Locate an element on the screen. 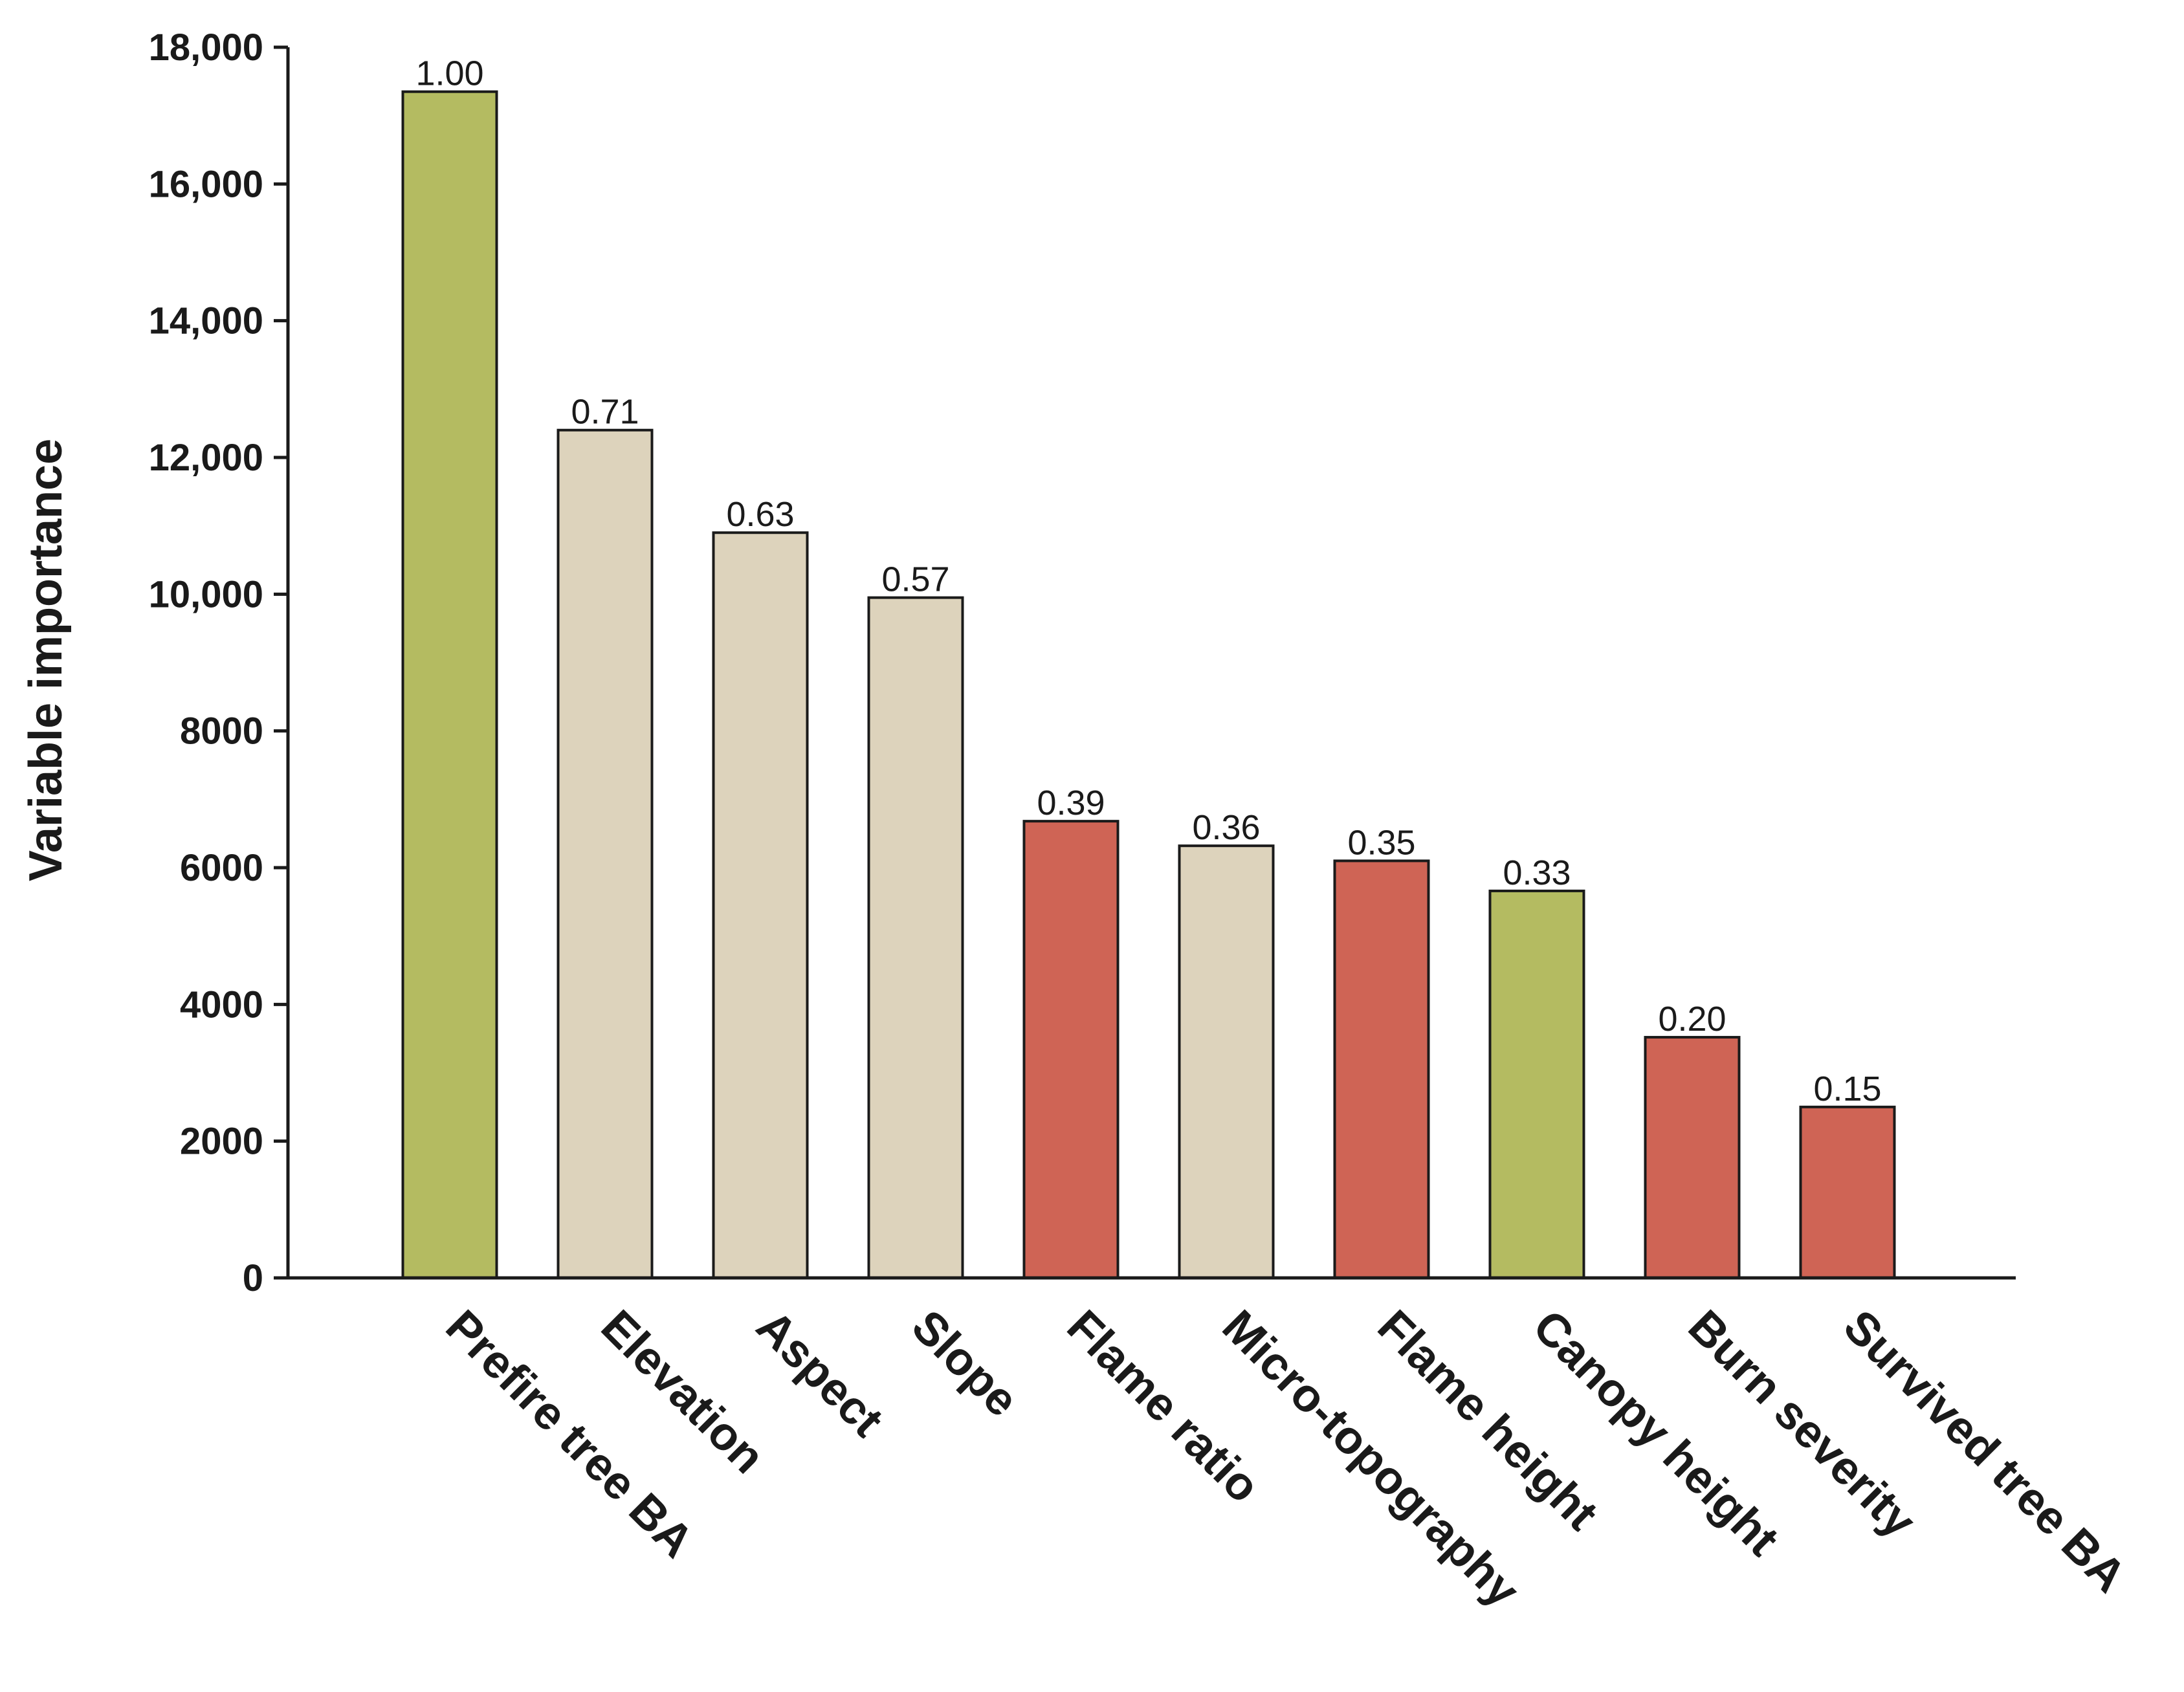 This screenshot has width=2184, height=1692. y-tick-label: 4000 is located at coordinates (221, 1005).